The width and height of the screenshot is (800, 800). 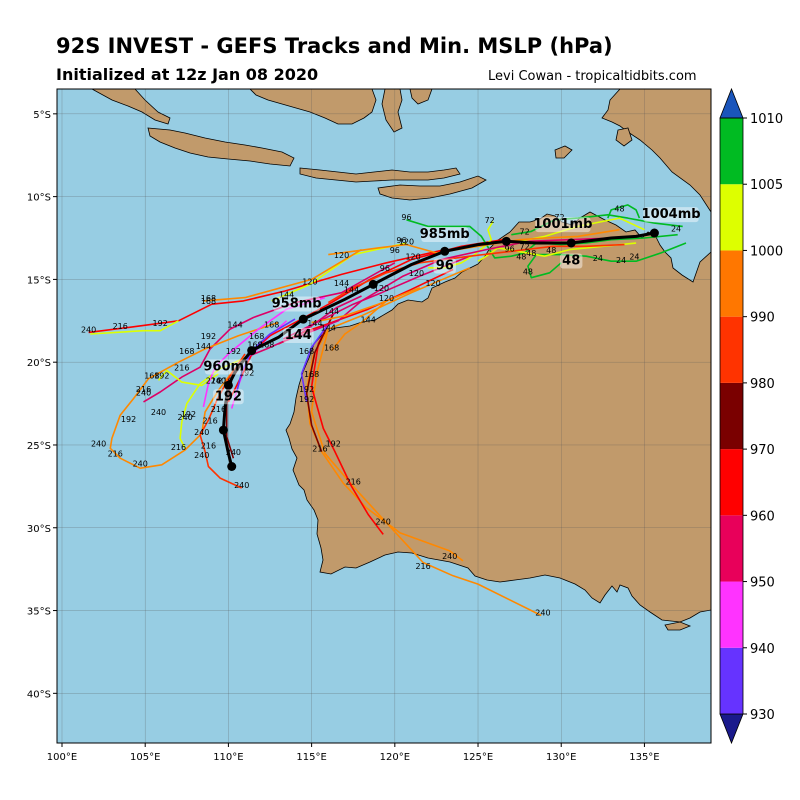 I want to click on lat-tick-label: 30°S, so click(x=39, y=529).